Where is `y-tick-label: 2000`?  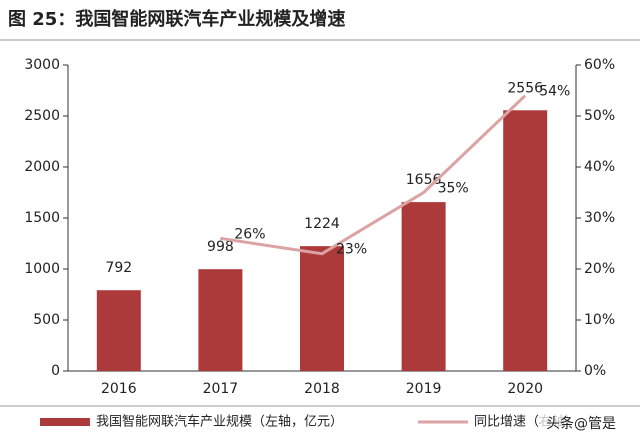 y-tick-label: 2000 is located at coordinates (42, 167).